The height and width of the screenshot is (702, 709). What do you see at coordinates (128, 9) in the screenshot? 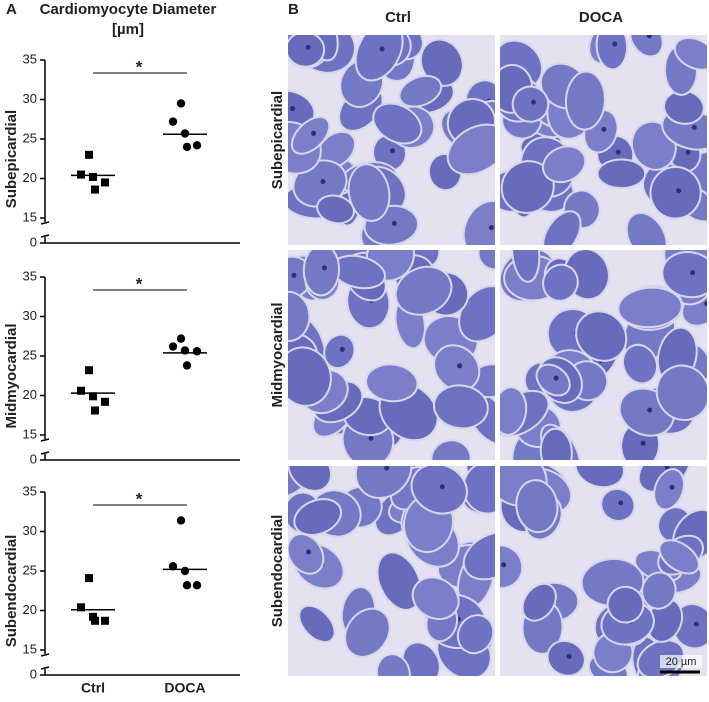
I see `title: Cardiomyocyte Diameter` at bounding box center [128, 9].